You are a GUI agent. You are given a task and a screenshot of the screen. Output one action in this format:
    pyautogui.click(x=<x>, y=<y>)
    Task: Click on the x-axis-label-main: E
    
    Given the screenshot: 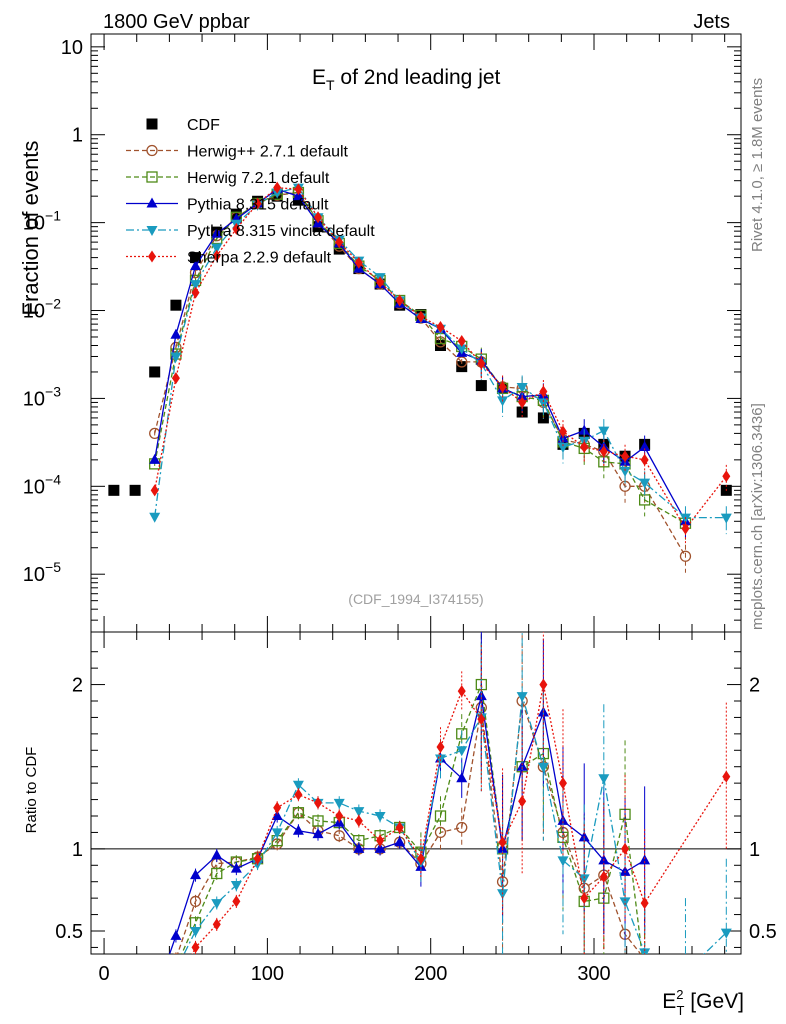 What is the action you would take?
    pyautogui.click(x=669, y=1001)
    